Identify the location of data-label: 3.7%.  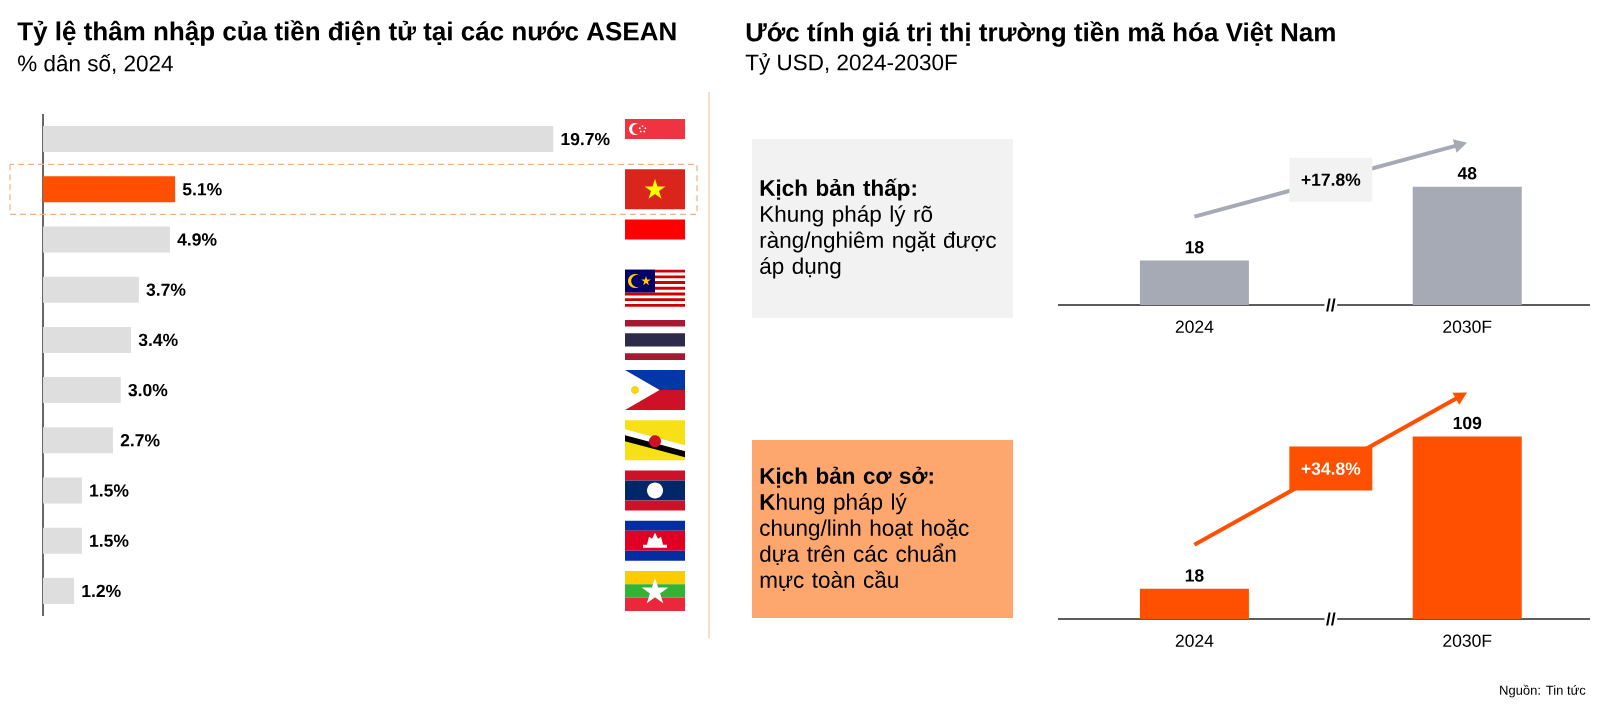
(166, 289).